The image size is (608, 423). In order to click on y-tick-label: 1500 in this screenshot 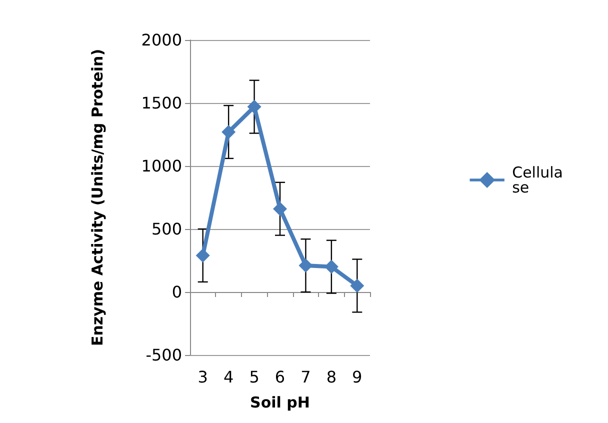, I will do `click(161, 103)`.